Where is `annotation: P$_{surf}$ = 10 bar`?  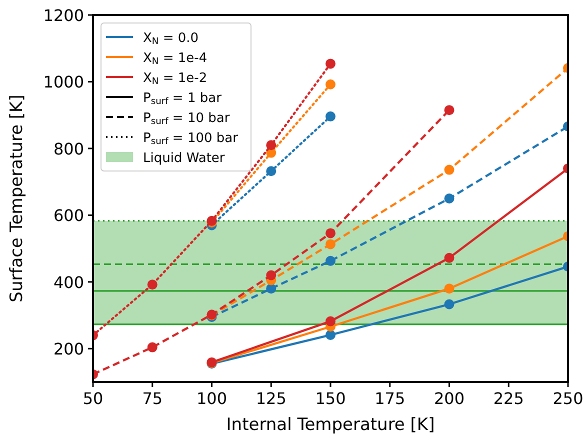
annotation: P$_{surf}$ = 10 bar is located at coordinates (186, 119).